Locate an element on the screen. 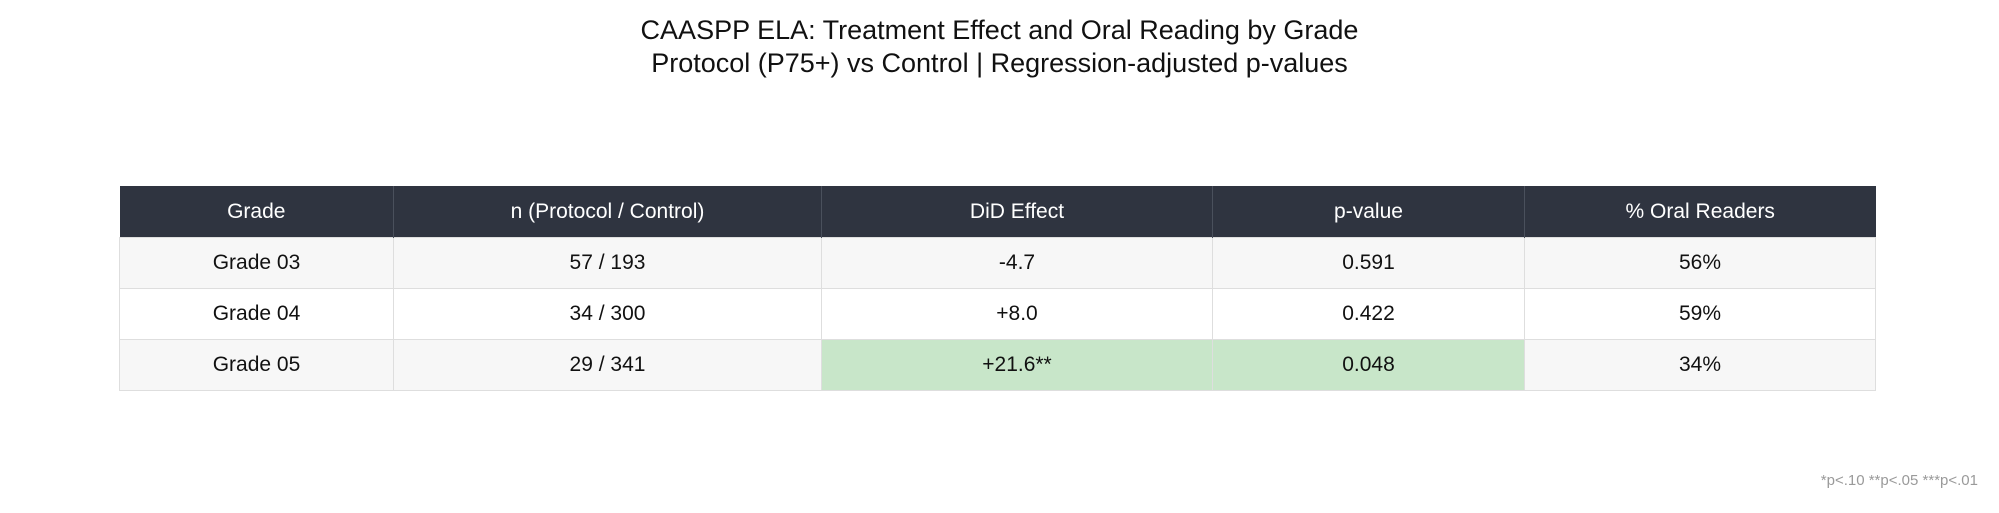  cell-oral-readers: 34% is located at coordinates (1700, 365).